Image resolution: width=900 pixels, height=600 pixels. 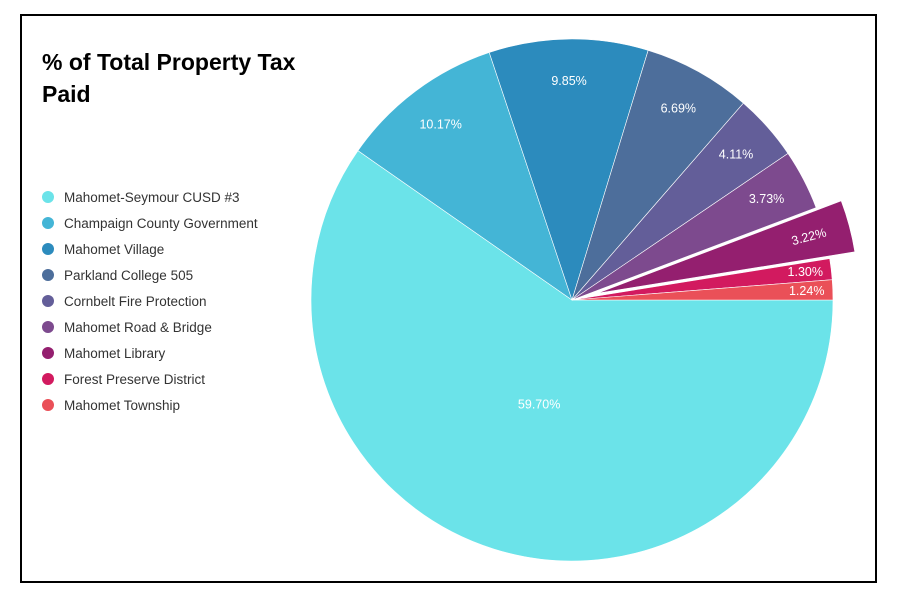 I want to click on legend-item: Champaign County Government, so click(x=150, y=223).